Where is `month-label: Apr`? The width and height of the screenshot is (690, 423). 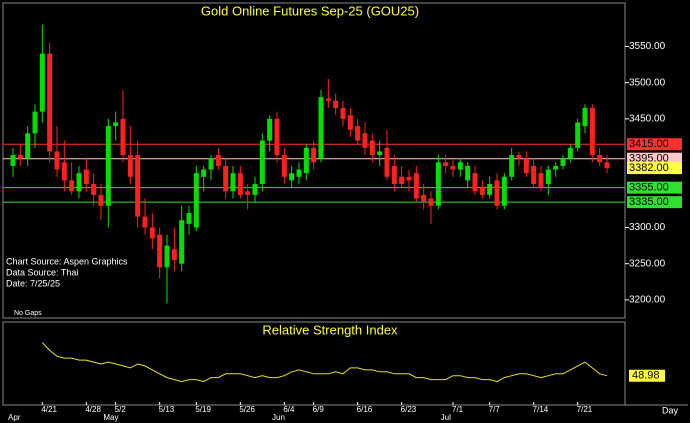
month-label: Apr is located at coordinates (14, 417).